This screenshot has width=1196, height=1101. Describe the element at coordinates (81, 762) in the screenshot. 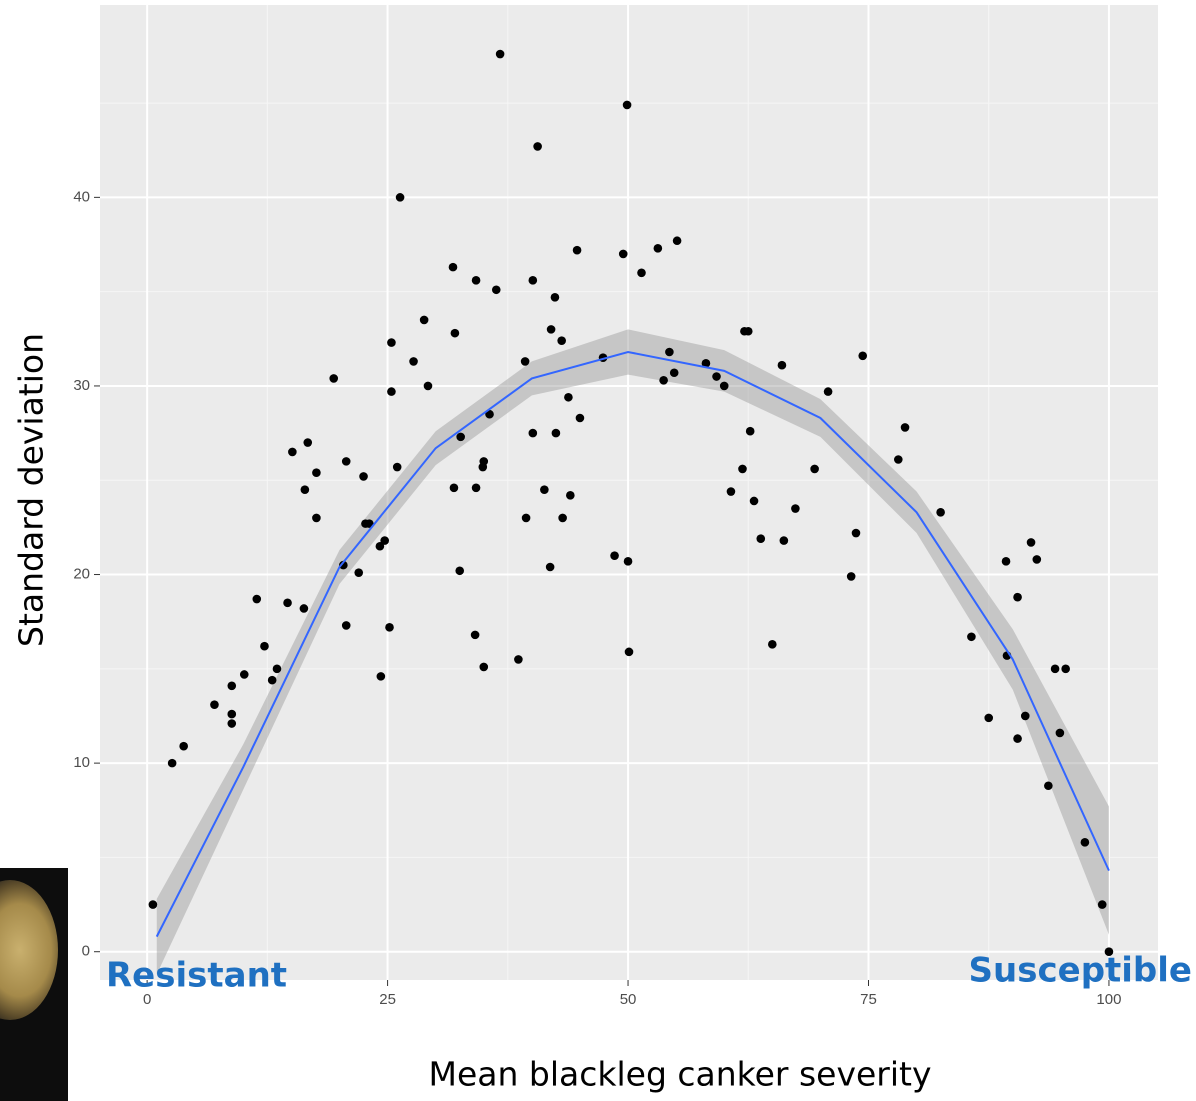

I see `y-tick-label: 10` at that location.